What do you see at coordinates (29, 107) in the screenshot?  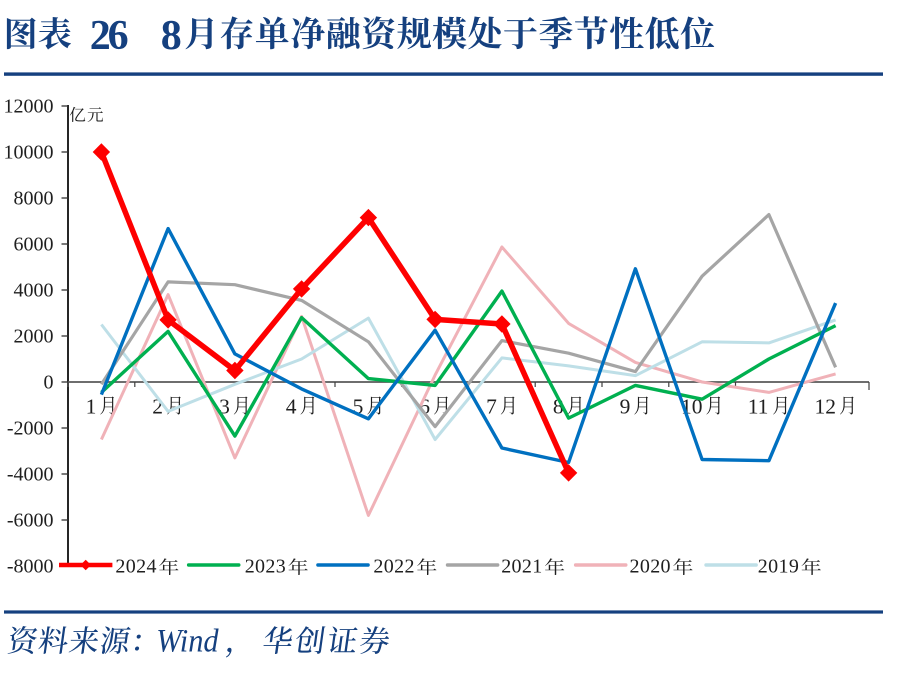 I see `svg-text: 12000` at bounding box center [29, 107].